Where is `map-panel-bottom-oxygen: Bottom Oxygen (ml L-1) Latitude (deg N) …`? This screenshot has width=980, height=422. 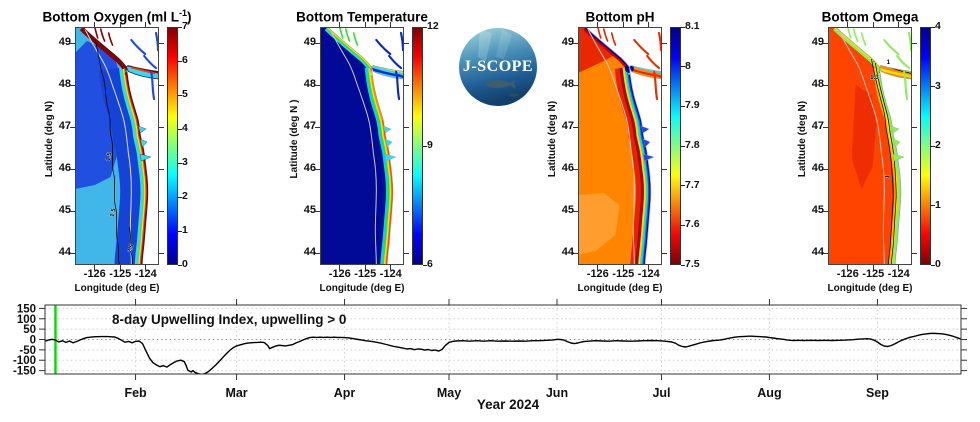 map-panel-bottom-oxygen: Bottom Oxygen (ml L-1) Latitude (deg N) … is located at coordinates (116, 151).